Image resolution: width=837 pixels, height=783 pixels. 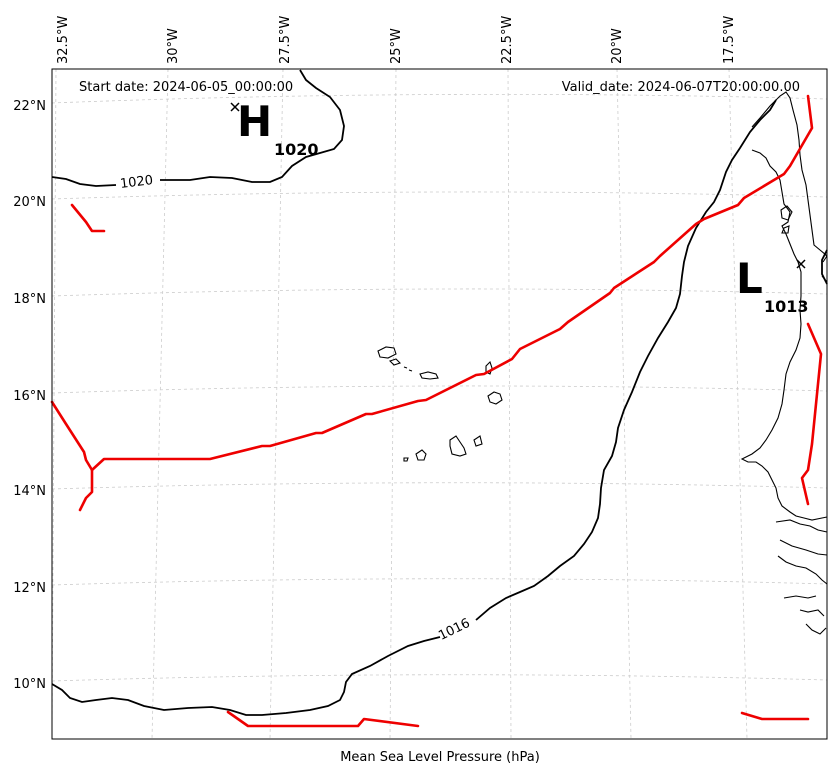 I want to click on lon-tick-label: 32.5°W, so click(x=63, y=40).